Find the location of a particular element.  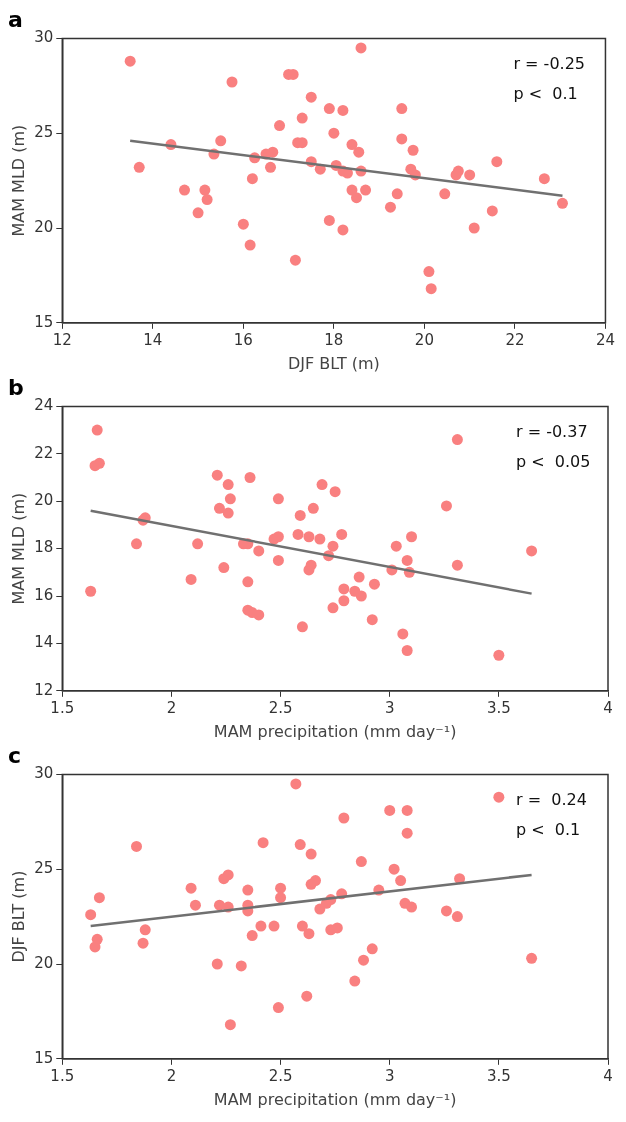

x-tick-label: 2.5 is located at coordinates (280, 1075).